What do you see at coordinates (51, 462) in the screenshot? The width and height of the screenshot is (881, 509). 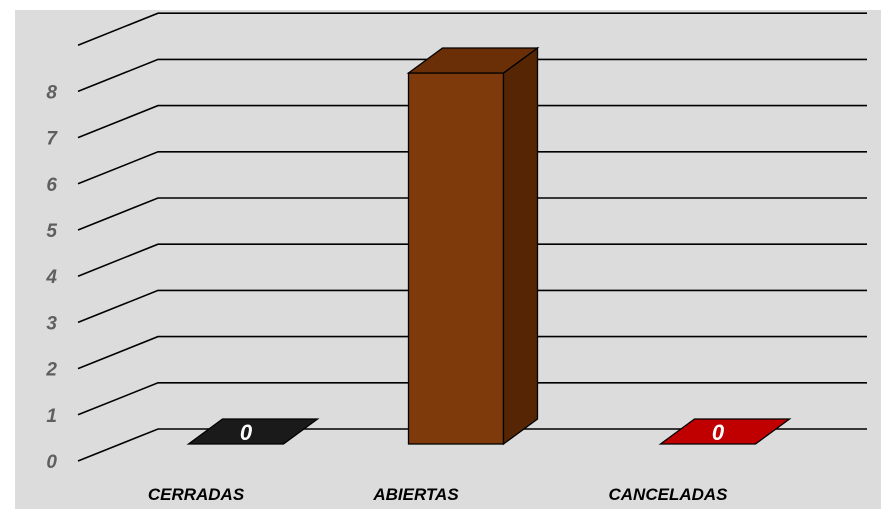 I see `y-tick-label: 0` at bounding box center [51, 462].